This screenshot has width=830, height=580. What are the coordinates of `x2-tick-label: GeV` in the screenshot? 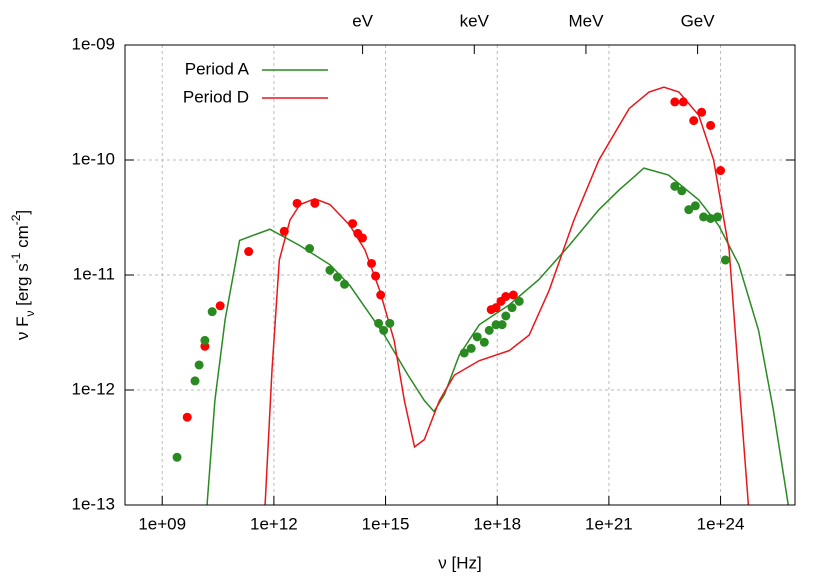 It's located at (698, 20).